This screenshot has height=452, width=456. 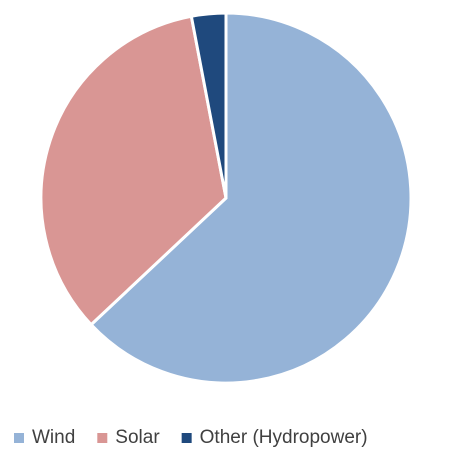 What do you see at coordinates (208, 105) in the screenshot?
I see `pie-slice` at bounding box center [208, 105].